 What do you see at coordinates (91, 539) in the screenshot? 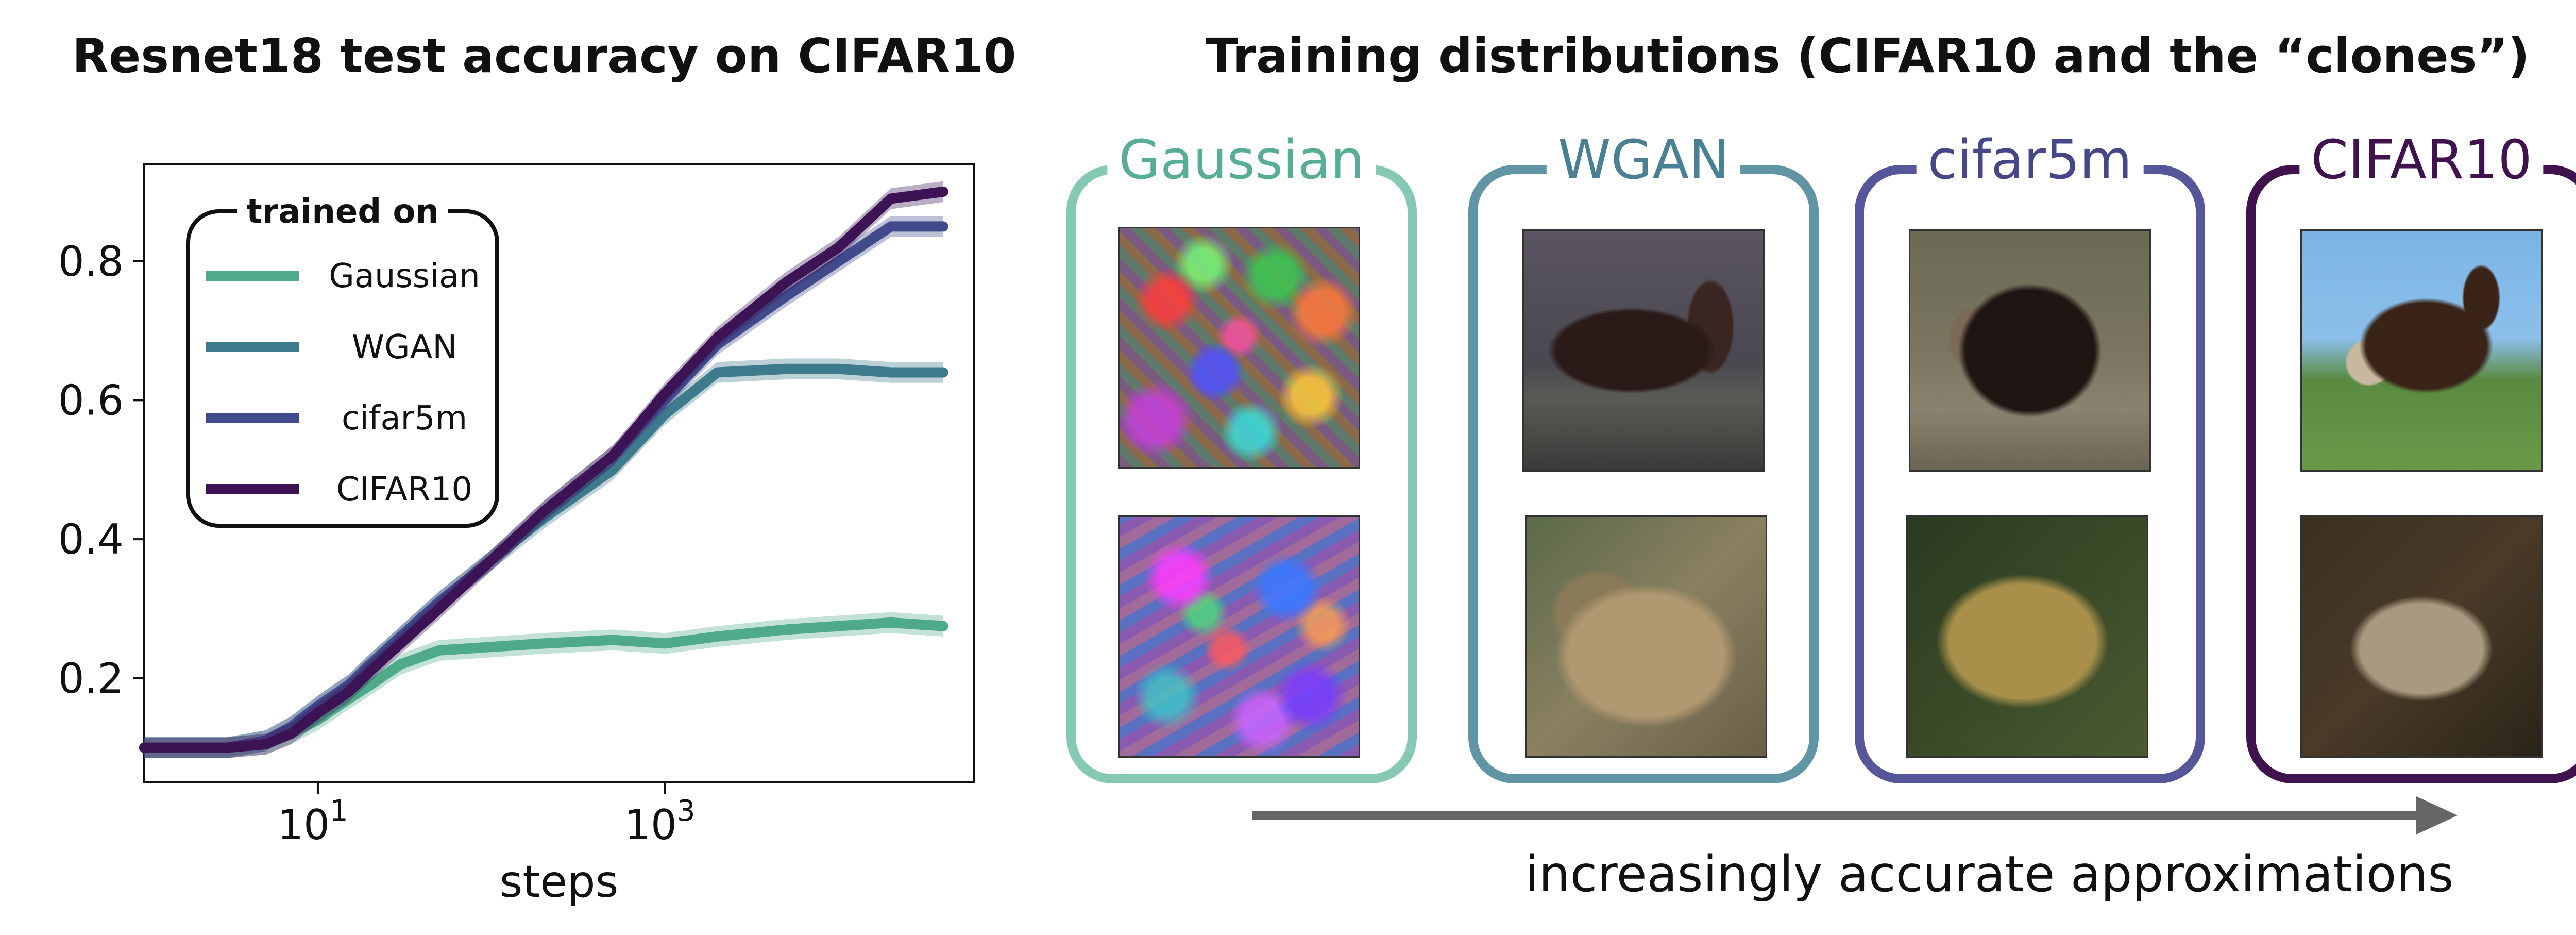
I see `y-tick-label: 0.4` at bounding box center [91, 539].